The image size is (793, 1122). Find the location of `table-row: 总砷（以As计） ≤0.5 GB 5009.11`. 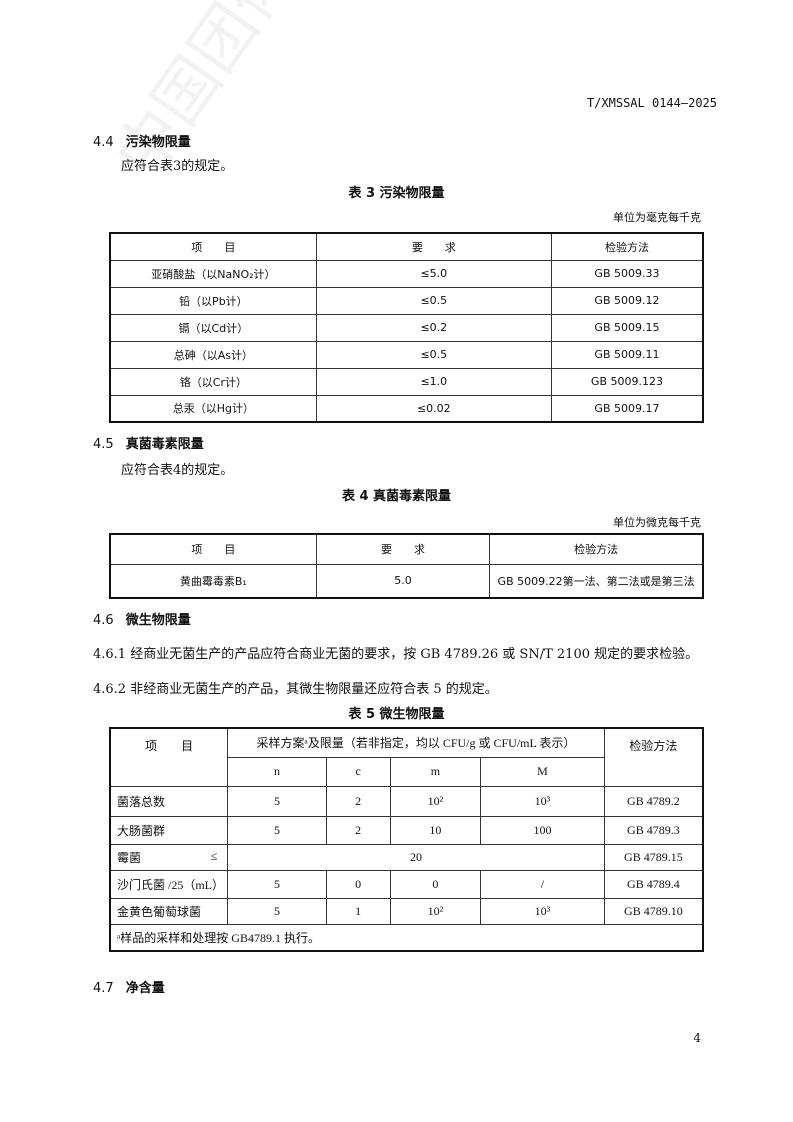

table-row: 总砷（以As计） ≤0.5 GB 5009.11 is located at coordinates (406, 354).